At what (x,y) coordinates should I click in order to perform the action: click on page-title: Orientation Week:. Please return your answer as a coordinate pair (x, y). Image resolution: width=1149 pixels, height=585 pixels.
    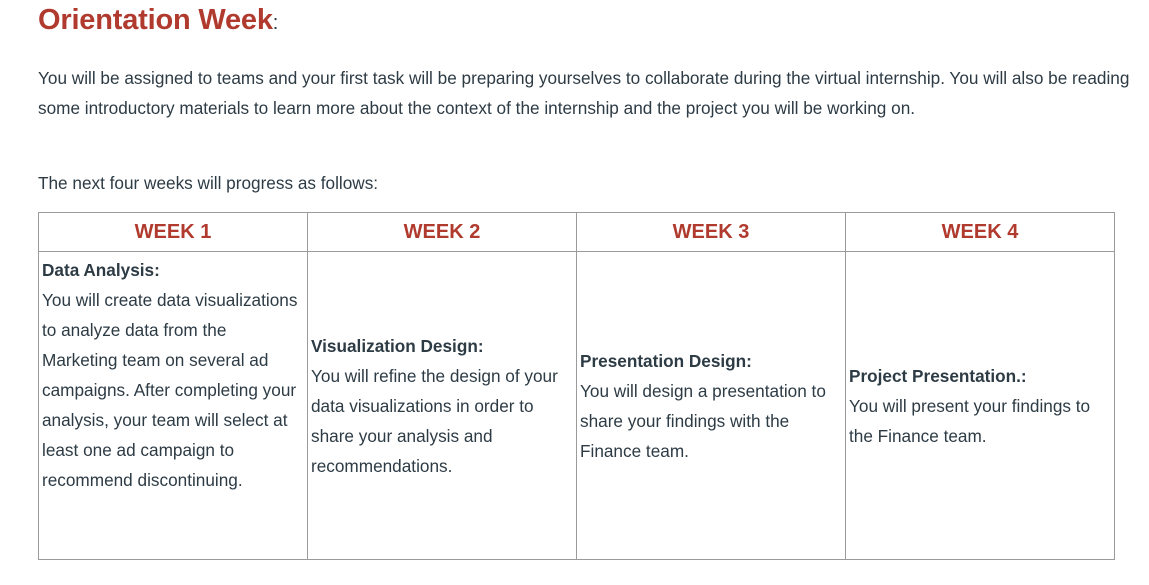
    Looking at the image, I should click on (158, 20).